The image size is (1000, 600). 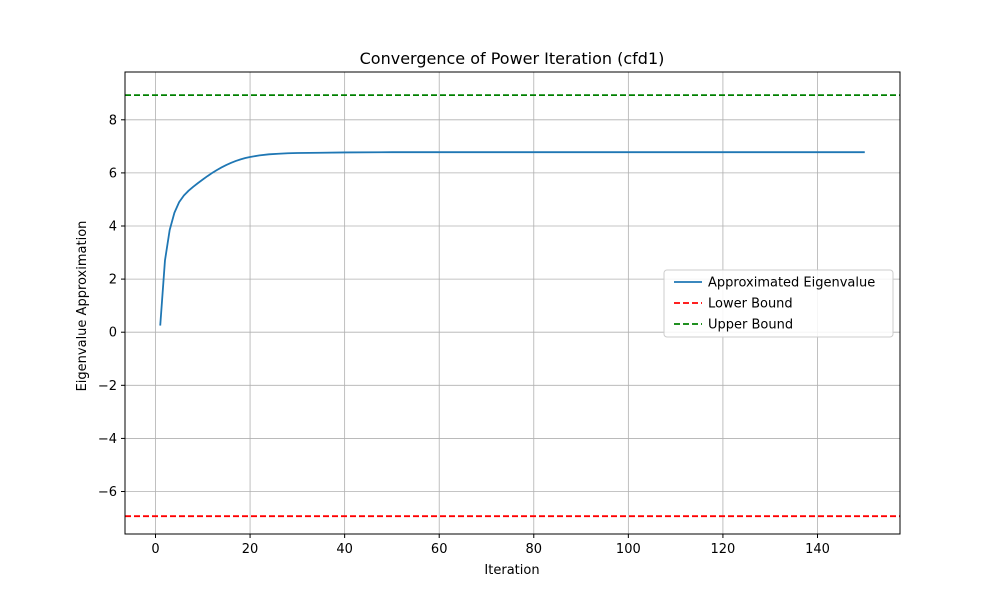 What do you see at coordinates (155, 549) in the screenshot?
I see `x-tick-label: 0` at bounding box center [155, 549].